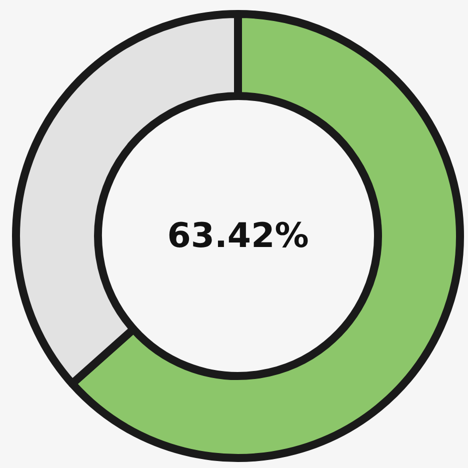 This screenshot has width=468, height=468. Describe the element at coordinates (238, 236) in the screenshot. I see `text: 63.42%` at that location.